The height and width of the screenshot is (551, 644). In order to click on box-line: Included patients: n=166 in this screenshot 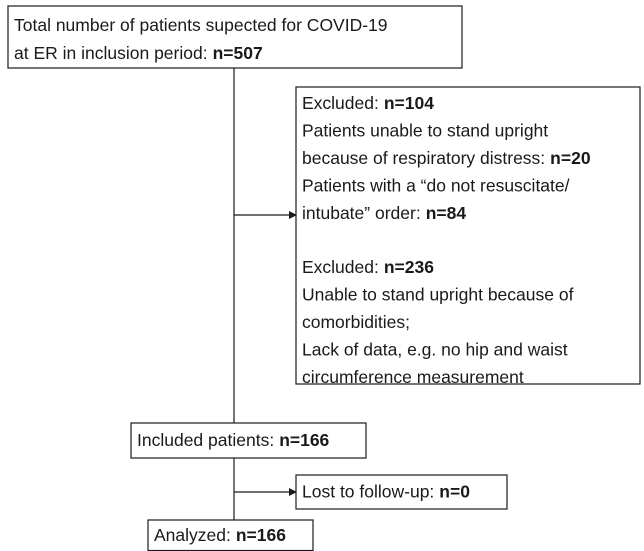, I will do `click(233, 440)`.